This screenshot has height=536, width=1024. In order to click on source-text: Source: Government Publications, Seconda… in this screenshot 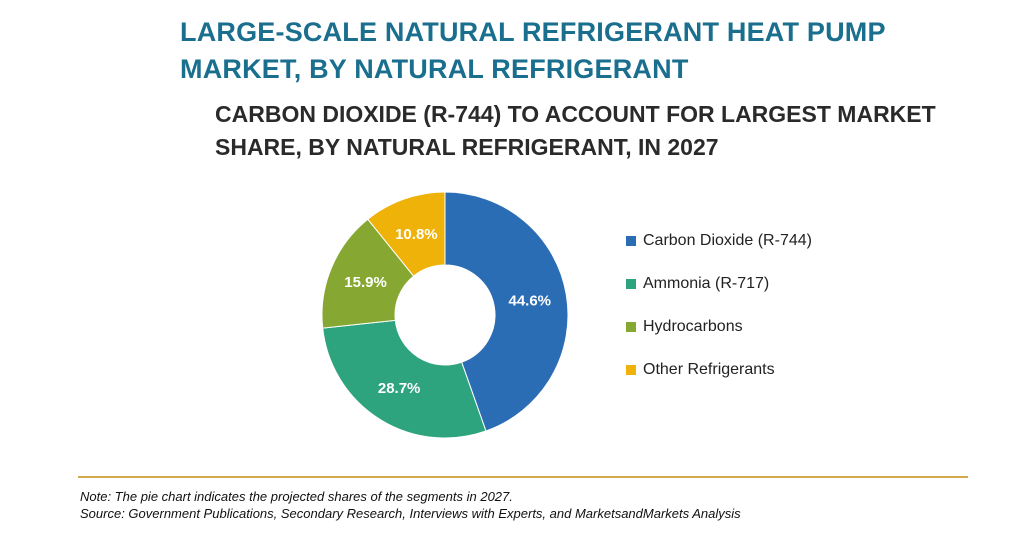, I will do `click(410, 513)`.